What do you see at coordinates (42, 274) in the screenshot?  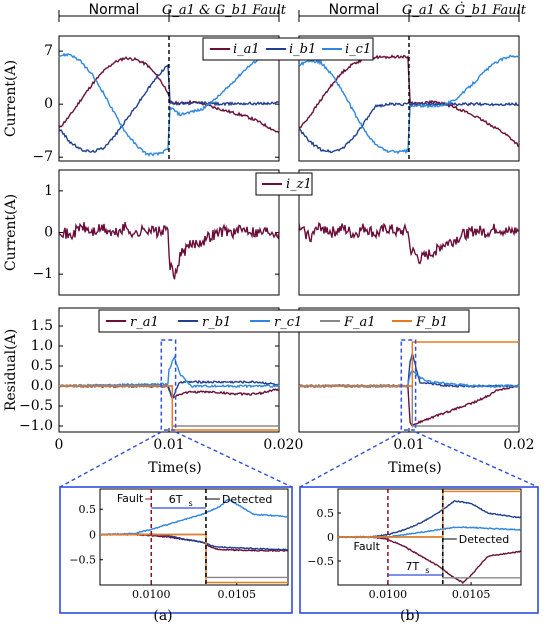 I see `y-tick-label: −1` at bounding box center [42, 274].